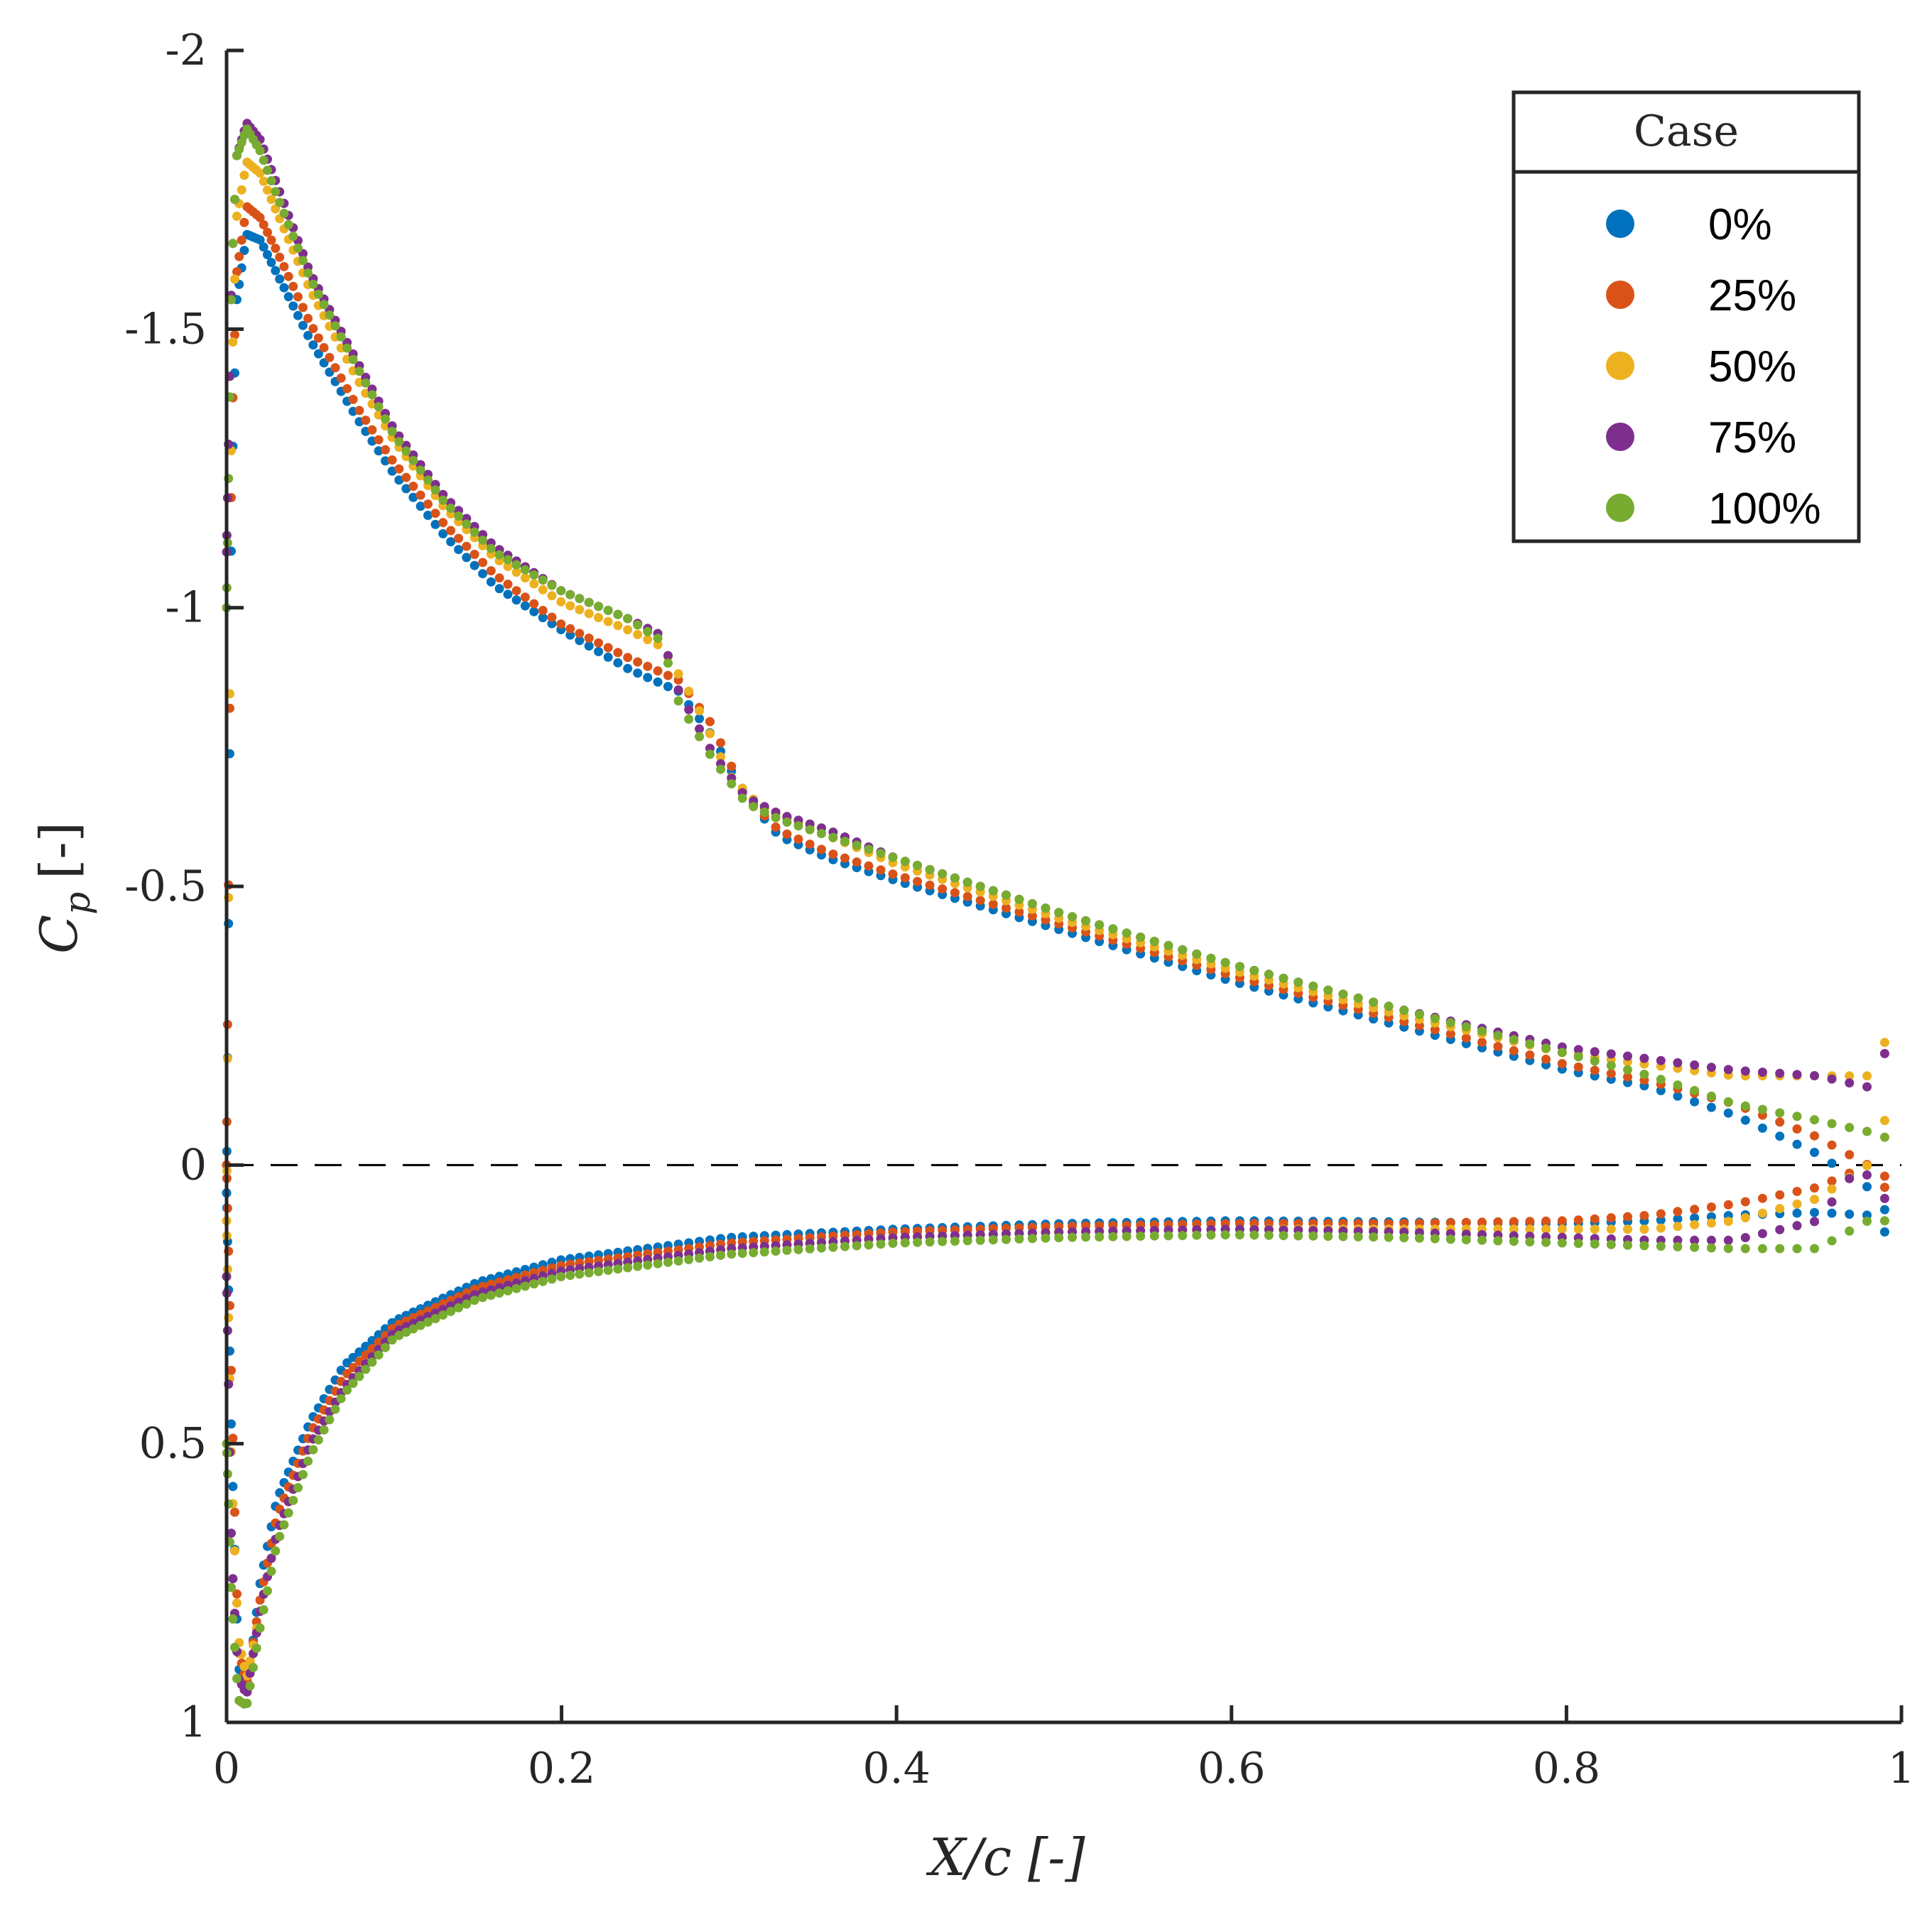 The image size is (1932, 1912). What do you see at coordinates (227, 1769) in the screenshot?
I see `x-tick-label: 0` at bounding box center [227, 1769].